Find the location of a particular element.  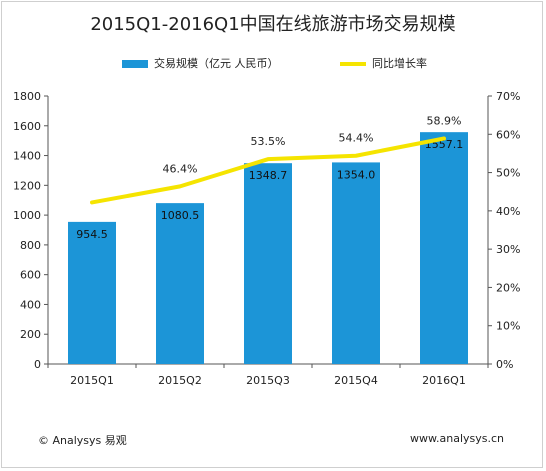

y-left-tick-label: 1000 is located at coordinates (27, 215).